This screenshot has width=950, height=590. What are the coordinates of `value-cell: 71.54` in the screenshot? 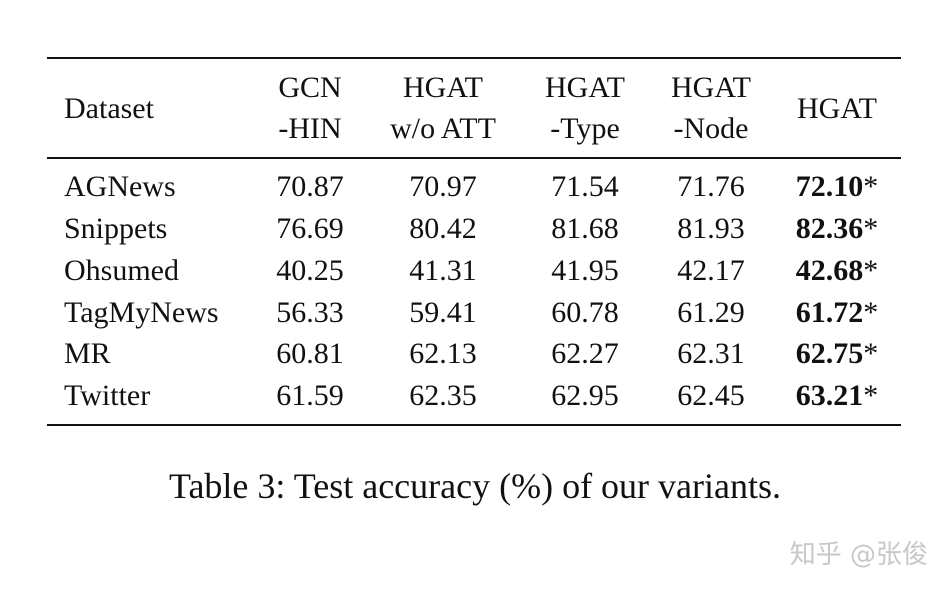 It's located at (585, 187).